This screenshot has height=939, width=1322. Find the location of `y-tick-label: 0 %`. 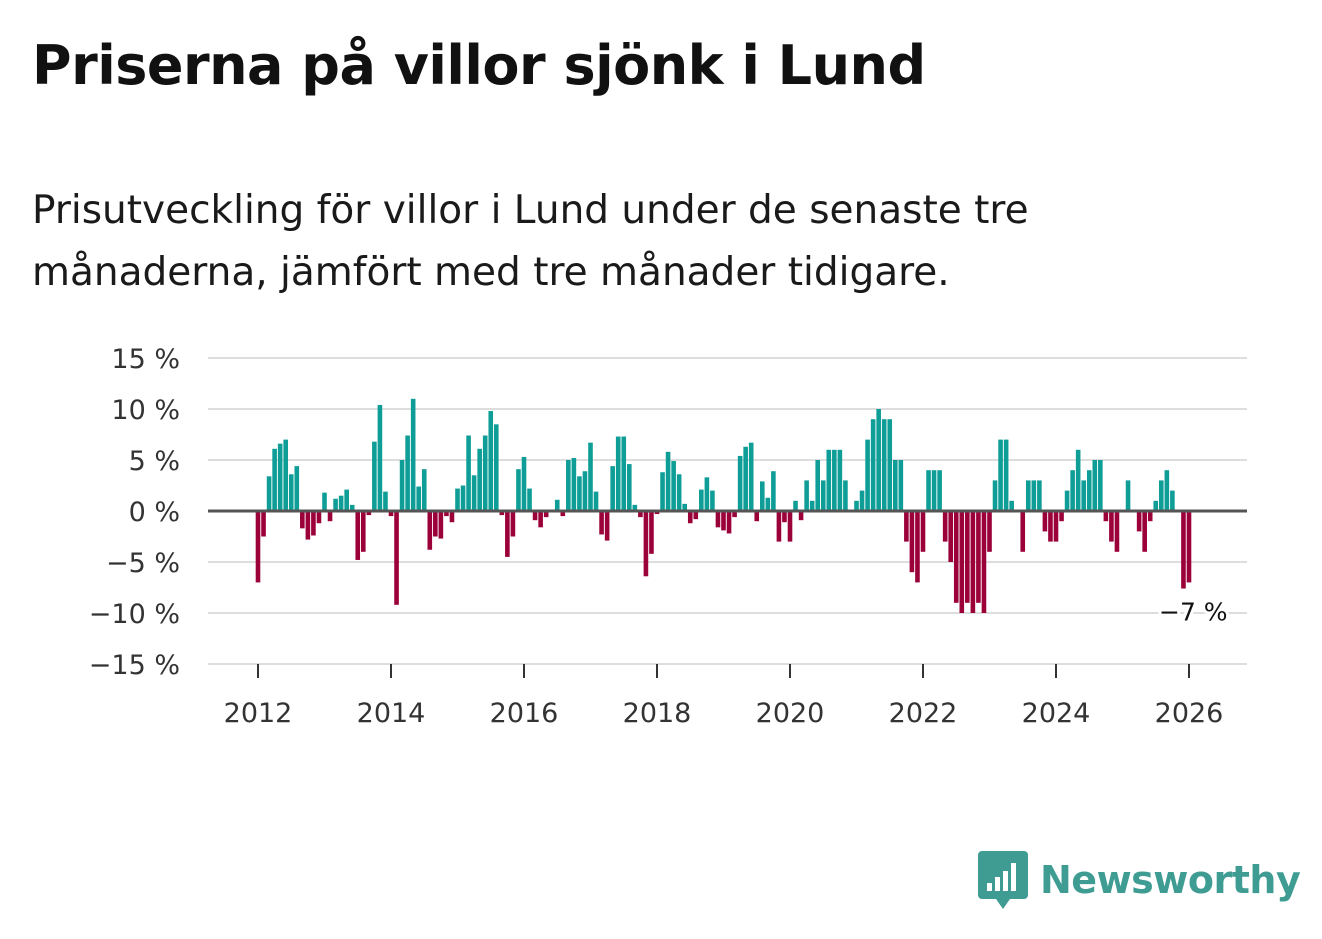

y-tick-label: 0 % is located at coordinates (154, 512).